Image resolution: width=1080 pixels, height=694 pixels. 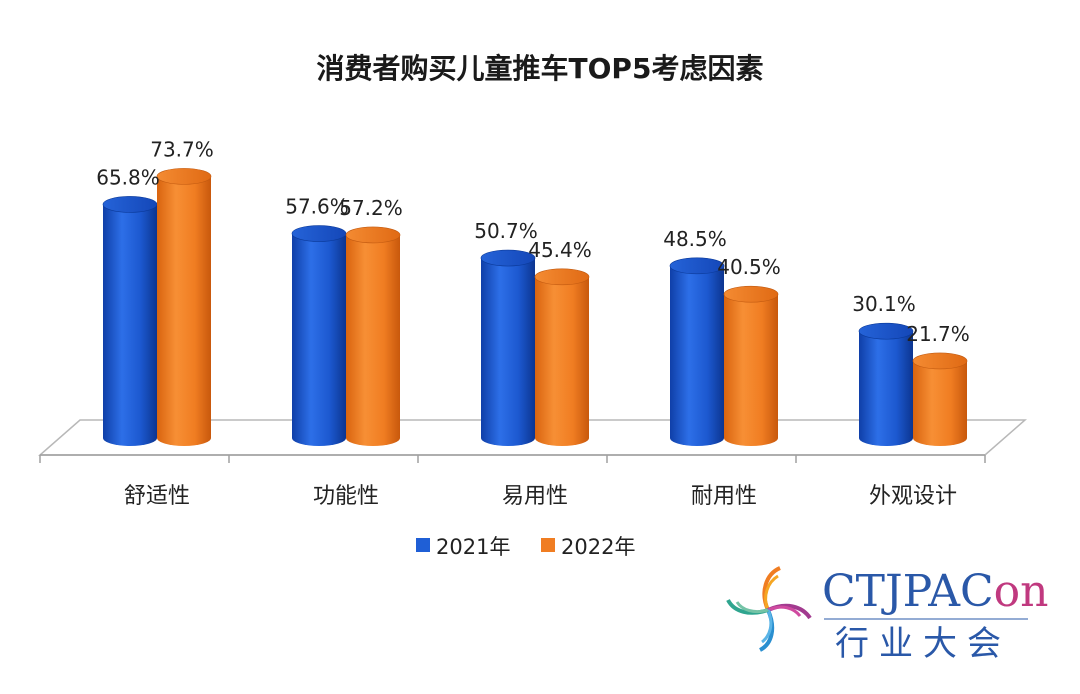 I want to click on category-labels-layer: 舒适性 功能性 易用性 耐用性 外观设计, so click(x=540, y=496).